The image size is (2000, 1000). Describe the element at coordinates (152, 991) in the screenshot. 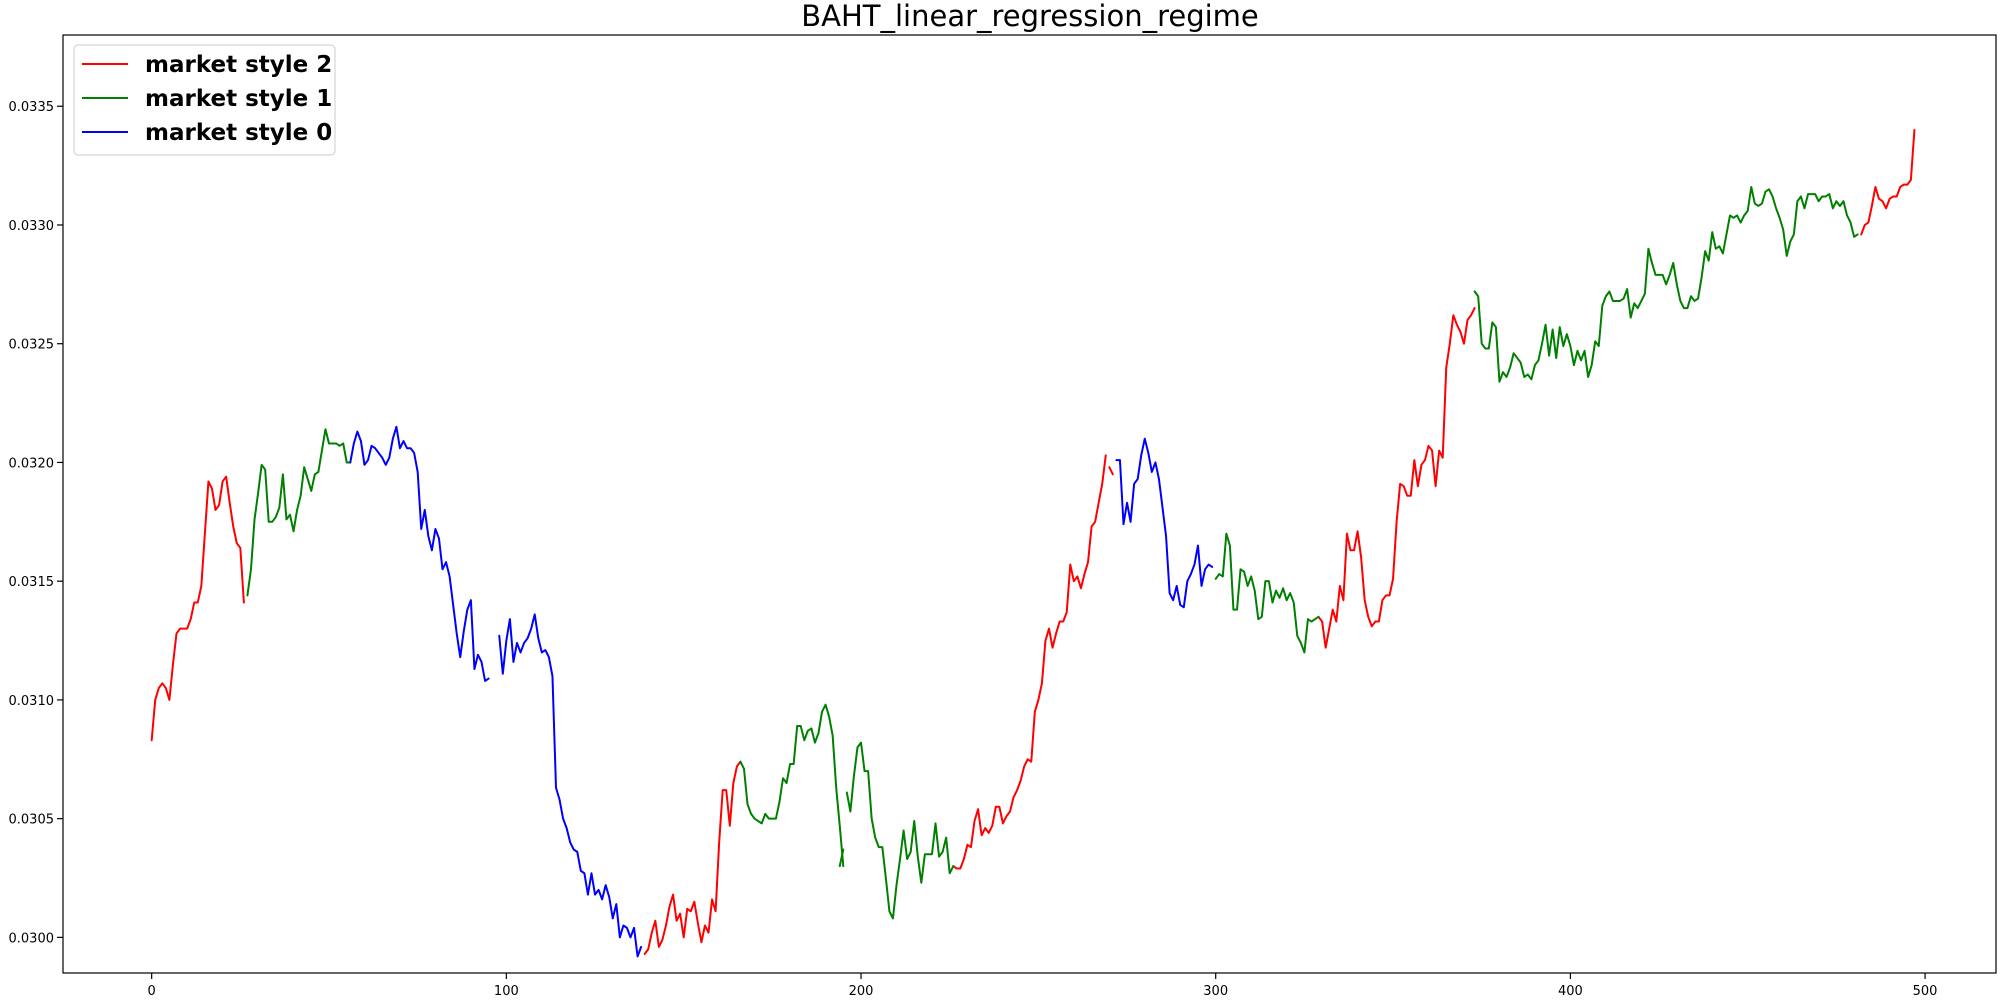

I see `x-tick-label: 0` at that location.